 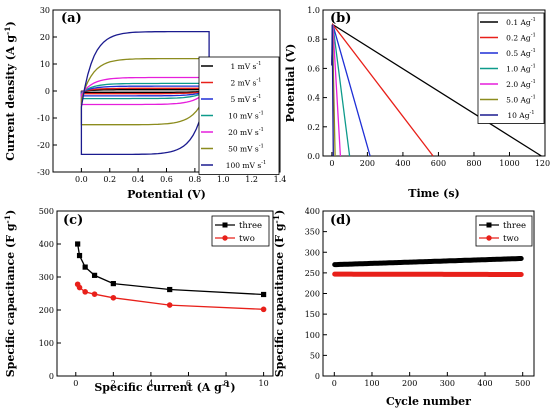 I want to click on panel-tag: (d), so click(x=340, y=220).